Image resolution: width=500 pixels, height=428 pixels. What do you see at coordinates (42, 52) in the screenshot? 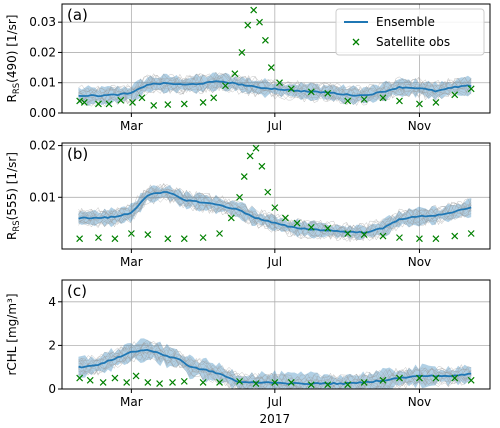
I see `y-tick-label: 0.02` at bounding box center [42, 52].